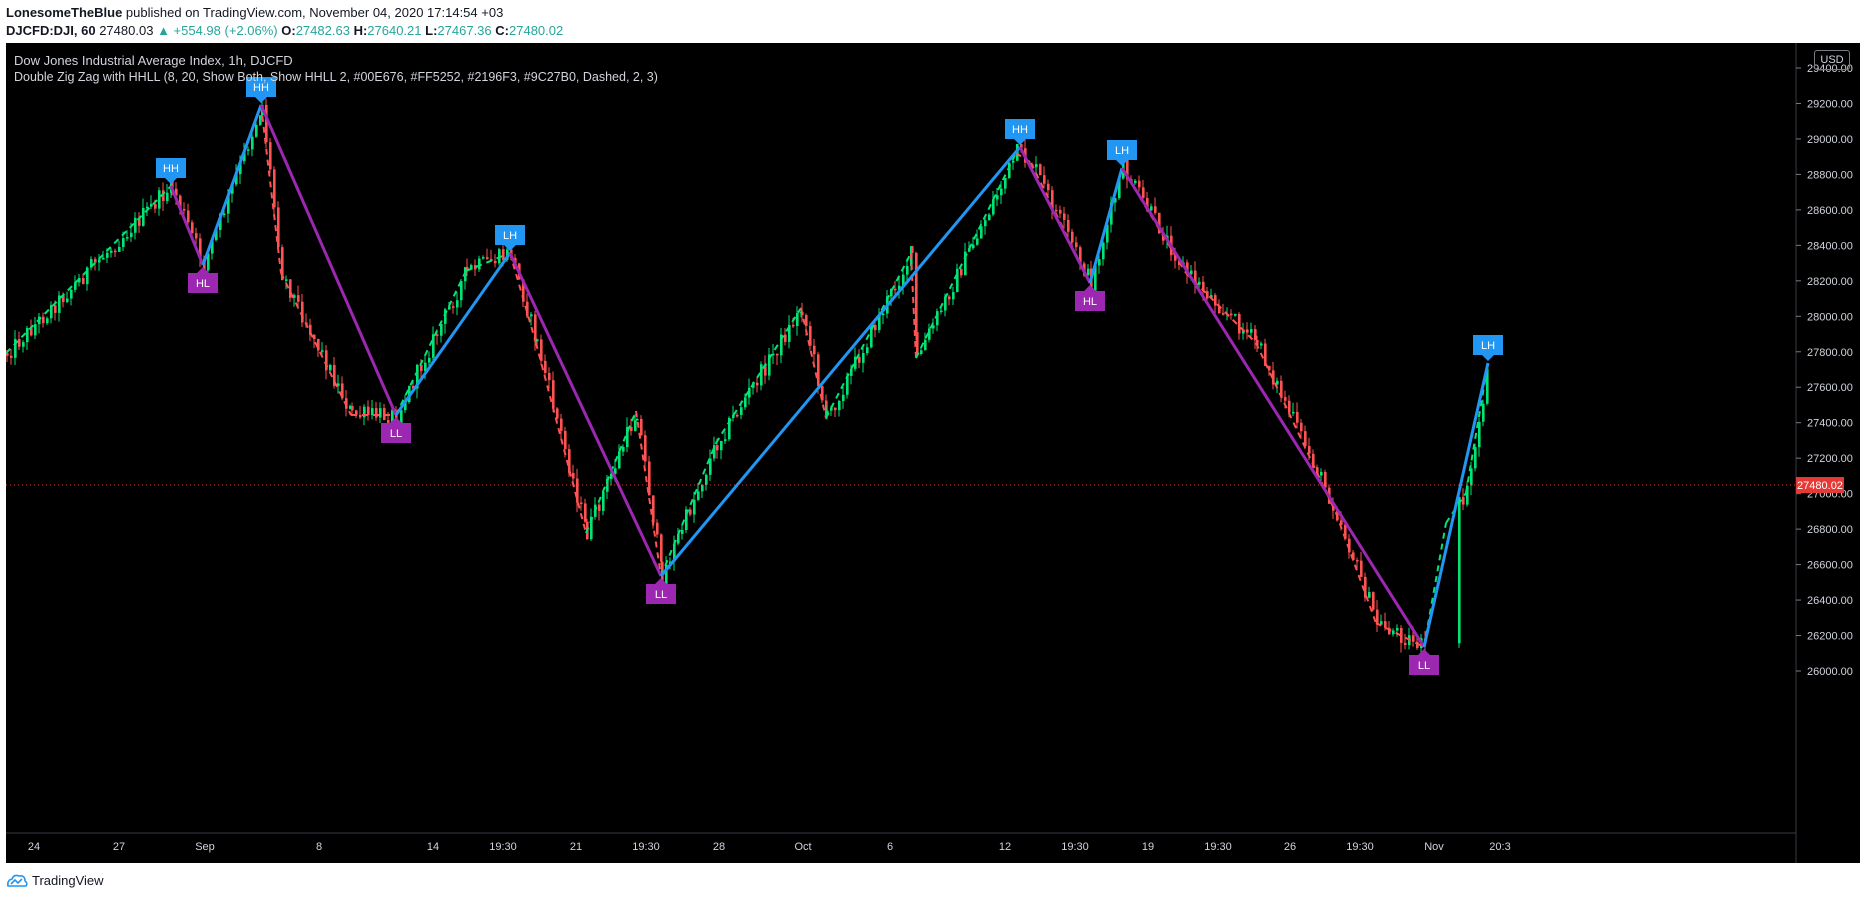 The height and width of the screenshot is (898, 1866). What do you see at coordinates (17, 880) in the screenshot?
I see `tradingview-logo-icon` at bounding box center [17, 880].